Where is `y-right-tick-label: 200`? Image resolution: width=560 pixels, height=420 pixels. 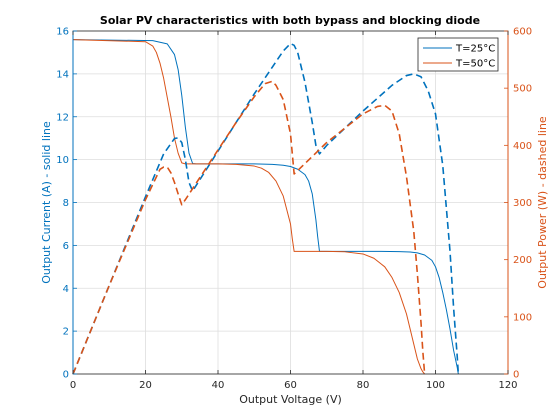
y-right-tick-label: 200 is located at coordinates (522, 260).